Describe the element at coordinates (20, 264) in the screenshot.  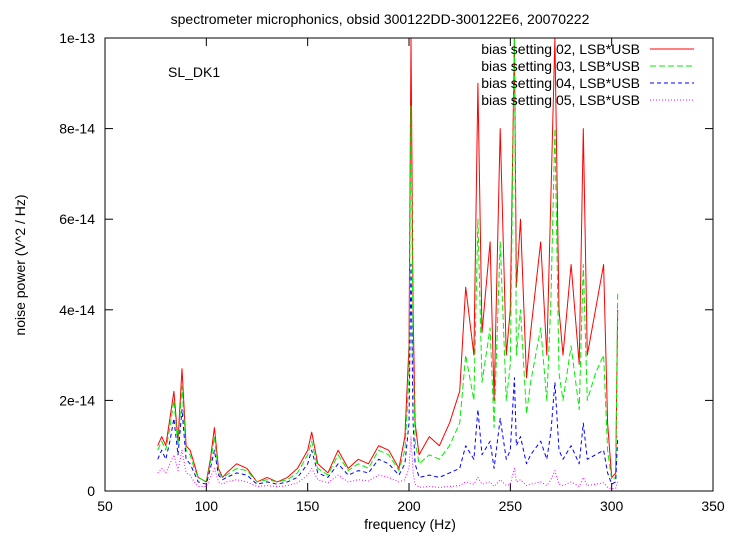
I see `y-axis-label: noise power (V^2 / Hz)` at that location.